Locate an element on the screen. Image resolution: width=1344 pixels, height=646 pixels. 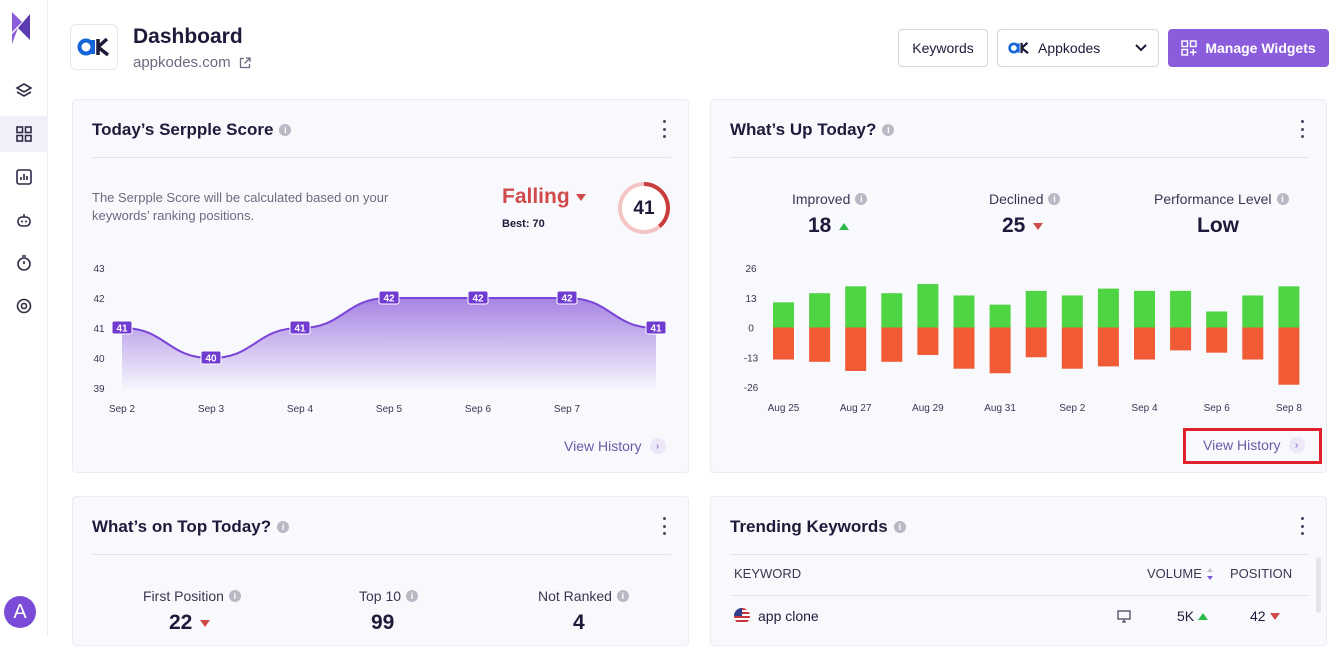
not-ranked-value: 4 is located at coordinates (579, 622).